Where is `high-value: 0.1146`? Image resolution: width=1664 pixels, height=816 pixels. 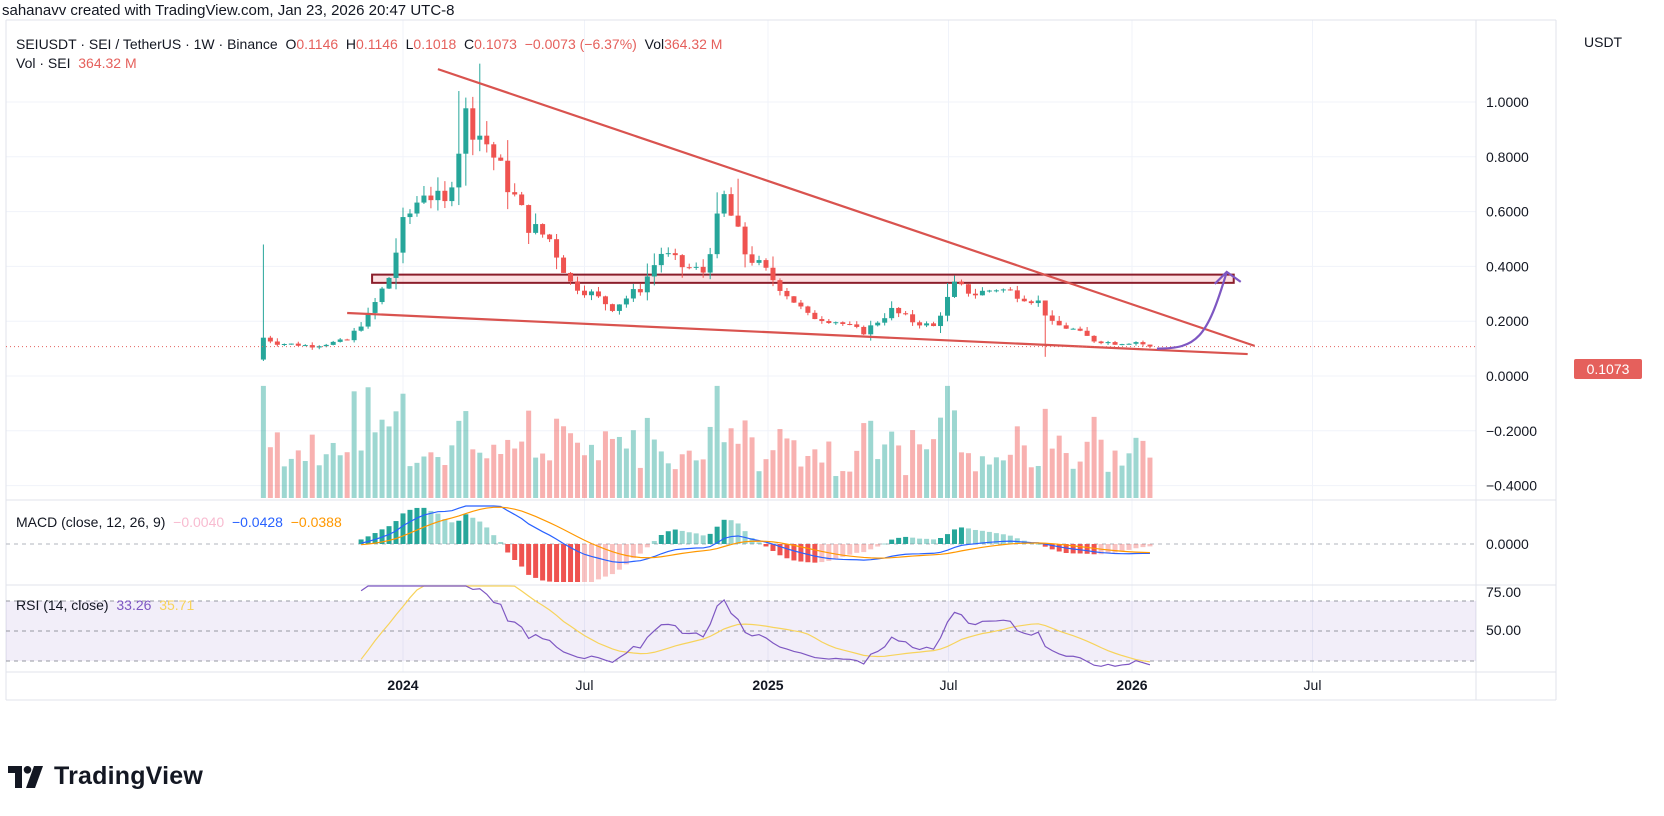 high-value: 0.1146 is located at coordinates (377, 44).